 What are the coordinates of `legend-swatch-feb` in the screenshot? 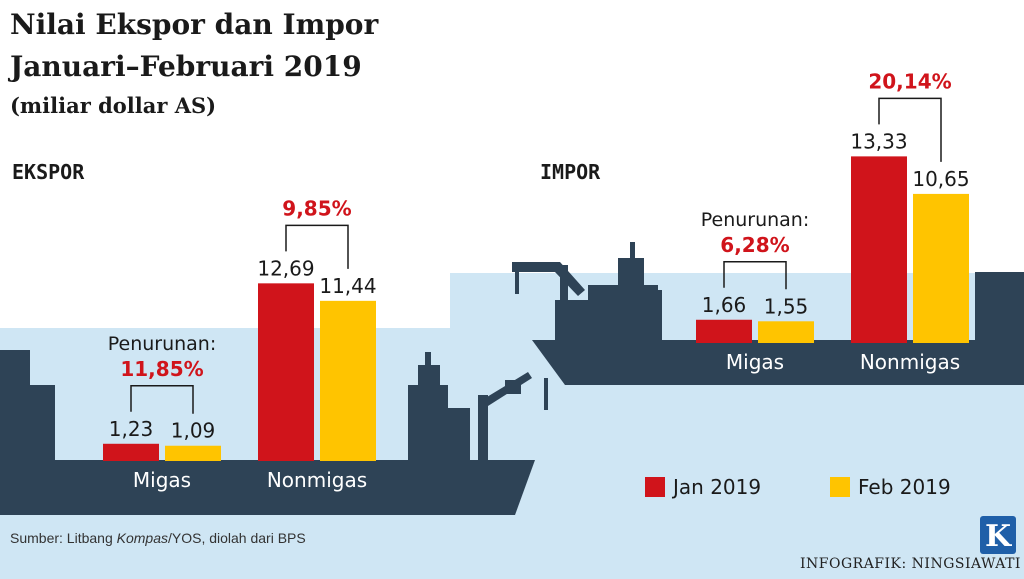 It's located at (840, 487).